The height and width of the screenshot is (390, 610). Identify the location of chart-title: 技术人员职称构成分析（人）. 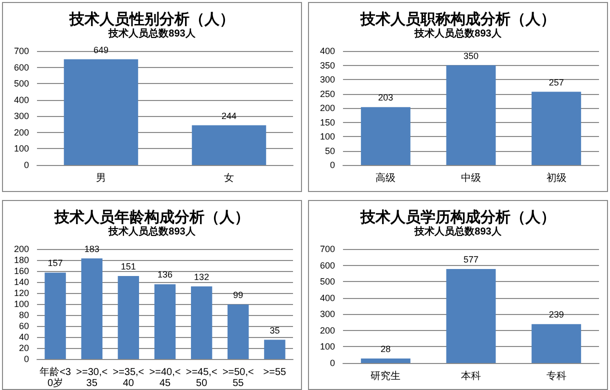
(458, 19).